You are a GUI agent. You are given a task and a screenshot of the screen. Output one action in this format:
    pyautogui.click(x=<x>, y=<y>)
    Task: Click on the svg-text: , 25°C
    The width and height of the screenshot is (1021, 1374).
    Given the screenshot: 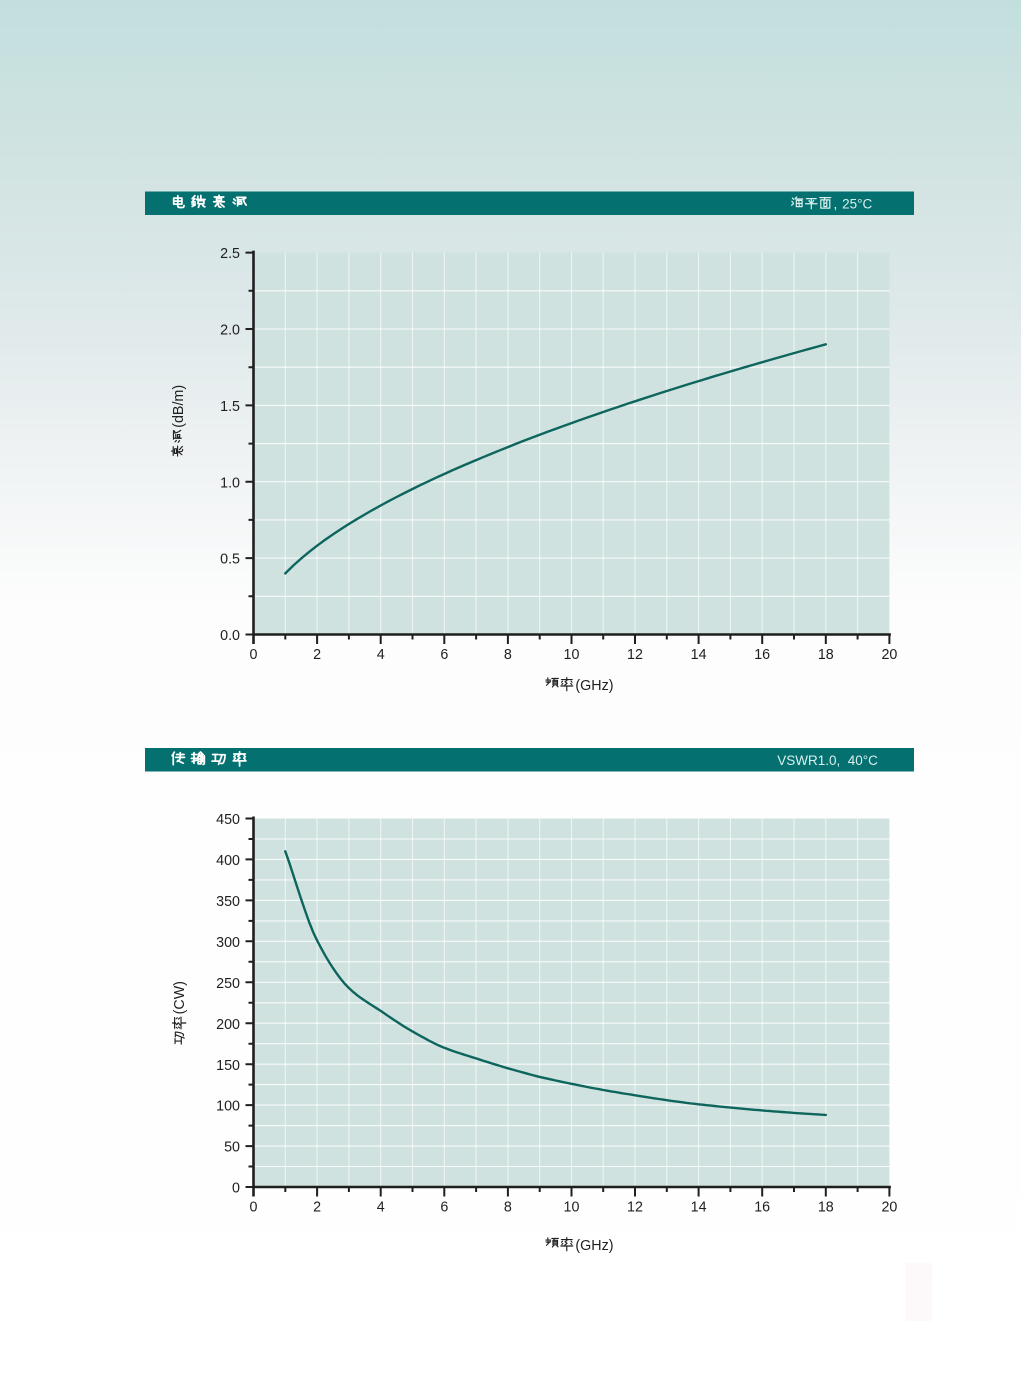 What is the action you would take?
    pyautogui.click(x=853, y=204)
    